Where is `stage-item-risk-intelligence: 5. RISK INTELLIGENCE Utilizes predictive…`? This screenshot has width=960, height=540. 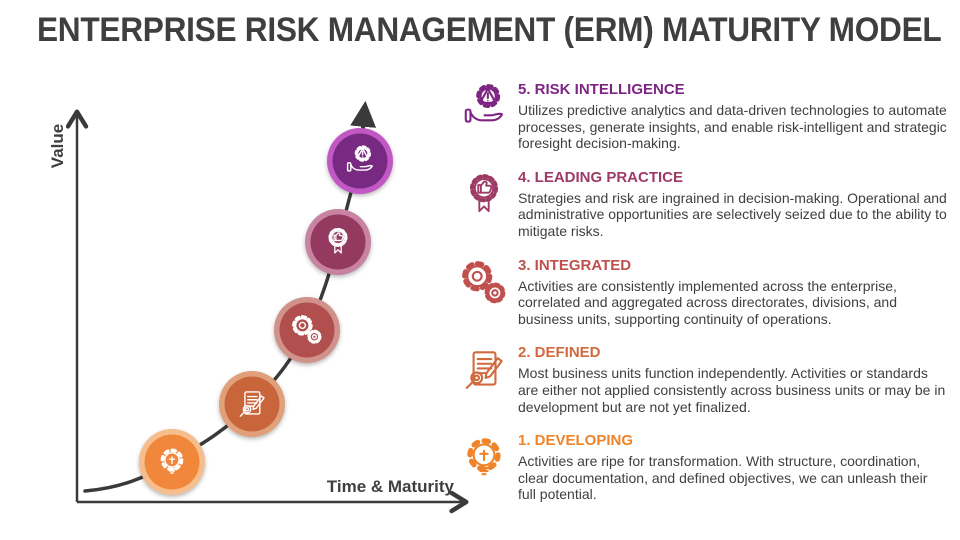 stage-item-risk-intelligence: 5. RISK INTELLIGENCE Utilizes predictive… is located at coordinates (703, 116).